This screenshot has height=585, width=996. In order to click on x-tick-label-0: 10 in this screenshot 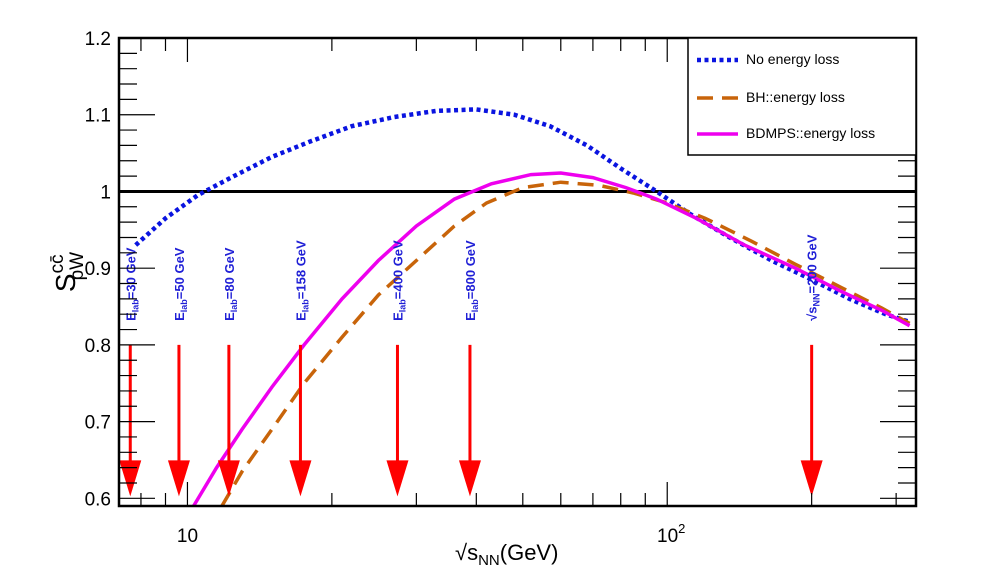, I will do `click(187, 536)`.